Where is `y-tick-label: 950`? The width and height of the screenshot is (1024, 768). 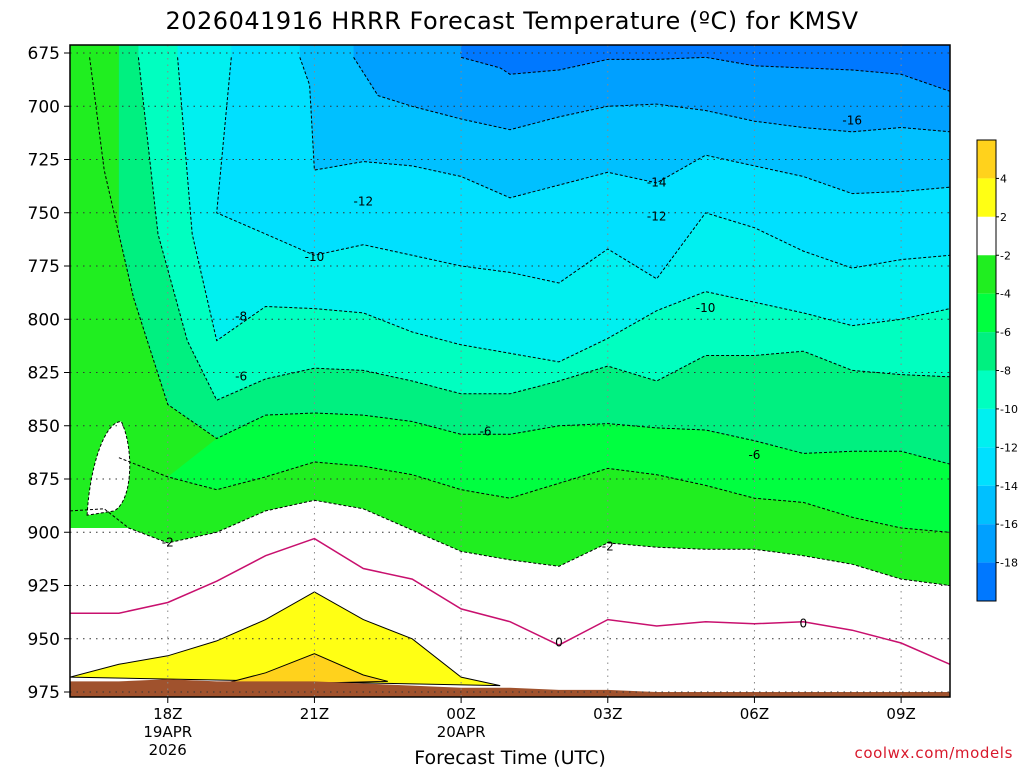 y-tick-label: 950 is located at coordinates (44, 640).